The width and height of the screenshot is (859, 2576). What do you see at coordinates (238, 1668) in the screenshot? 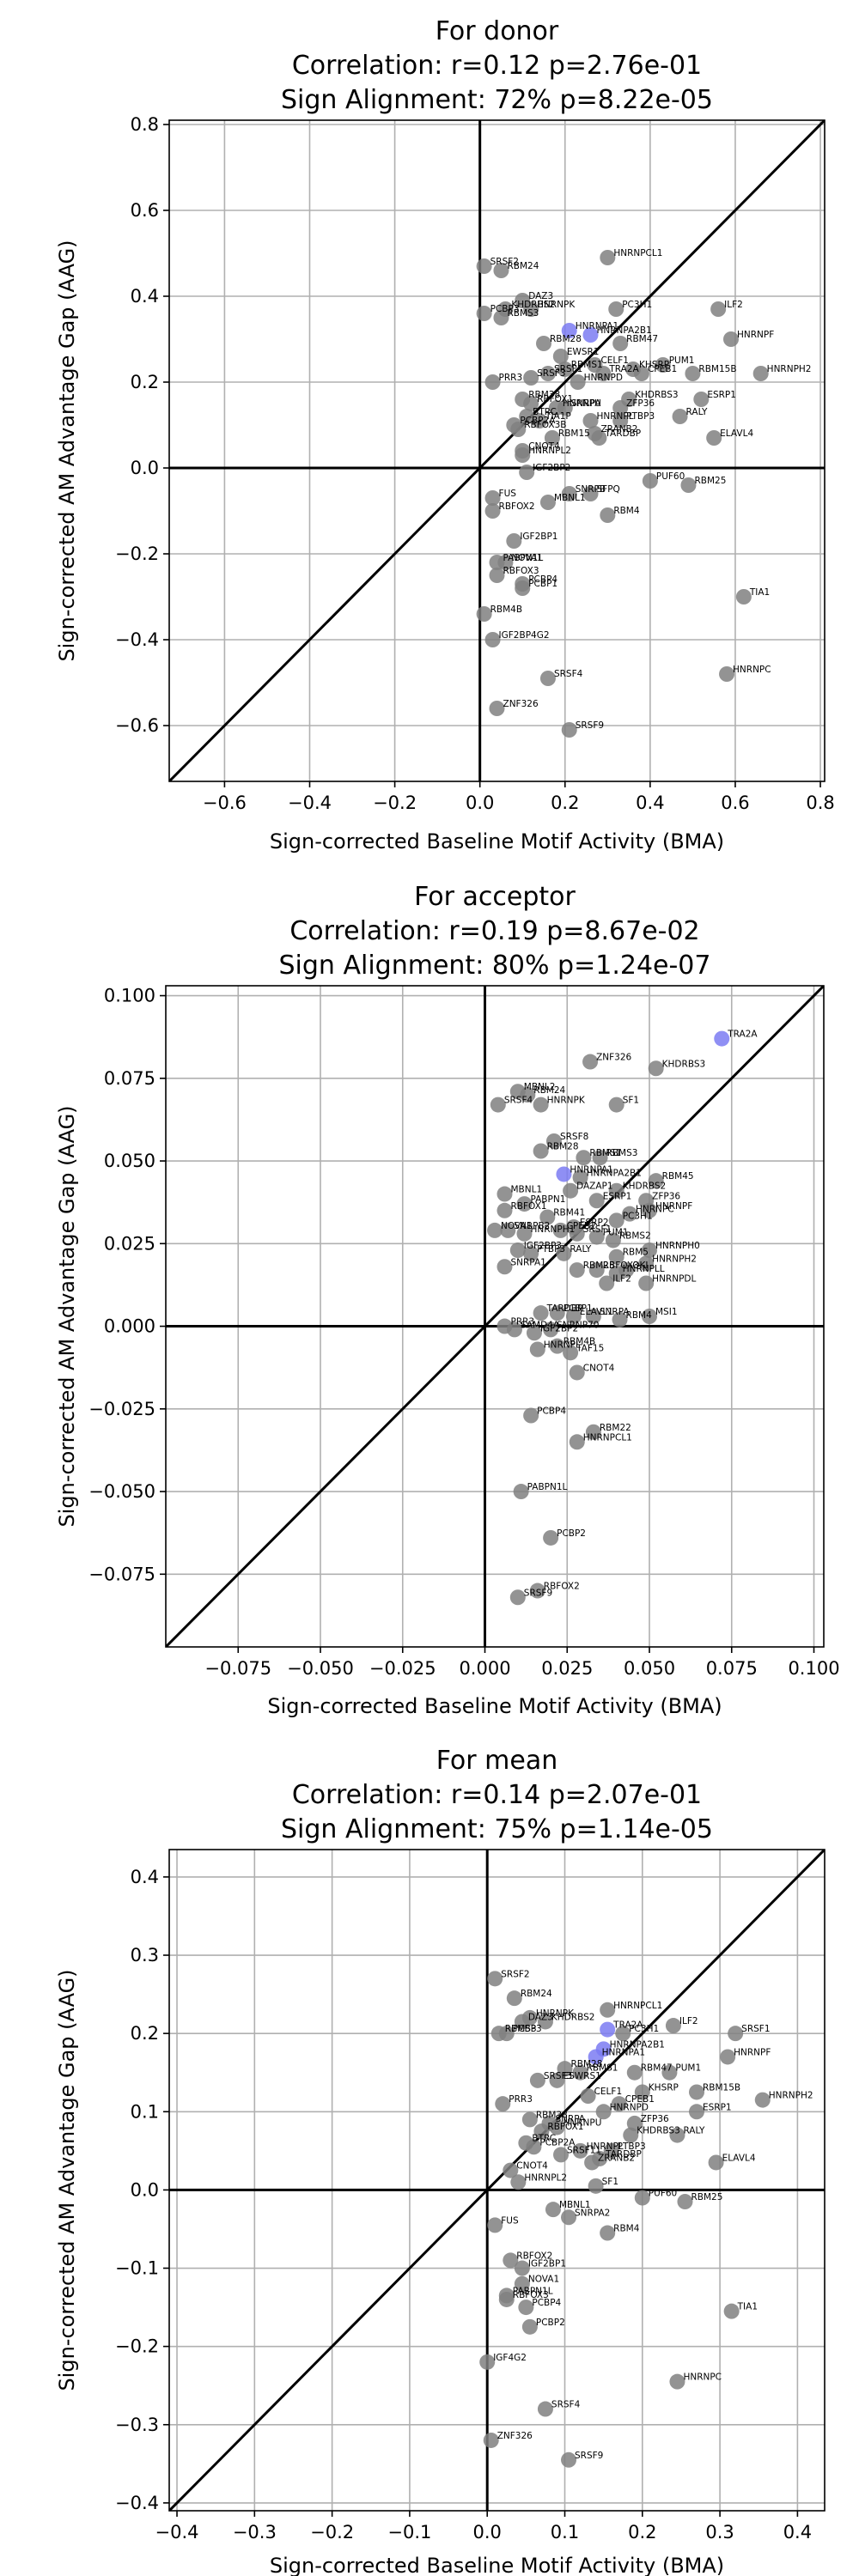
I see `x-tick-label: −0.075` at bounding box center [238, 1668].